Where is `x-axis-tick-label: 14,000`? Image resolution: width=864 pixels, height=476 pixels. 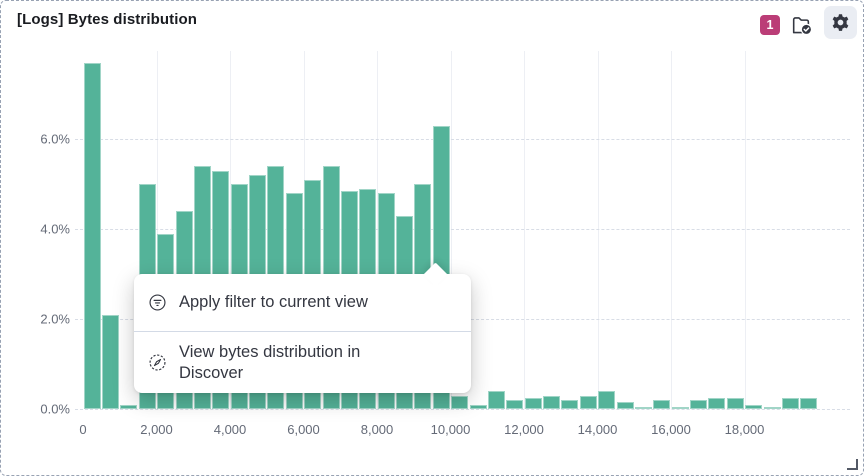
x-axis-tick-label: 14,000 is located at coordinates (597, 429).